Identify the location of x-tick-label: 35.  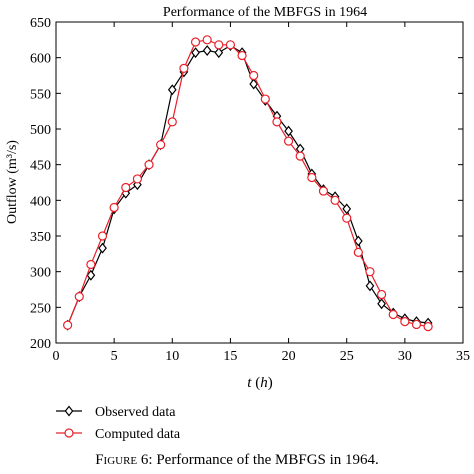
(463, 356).